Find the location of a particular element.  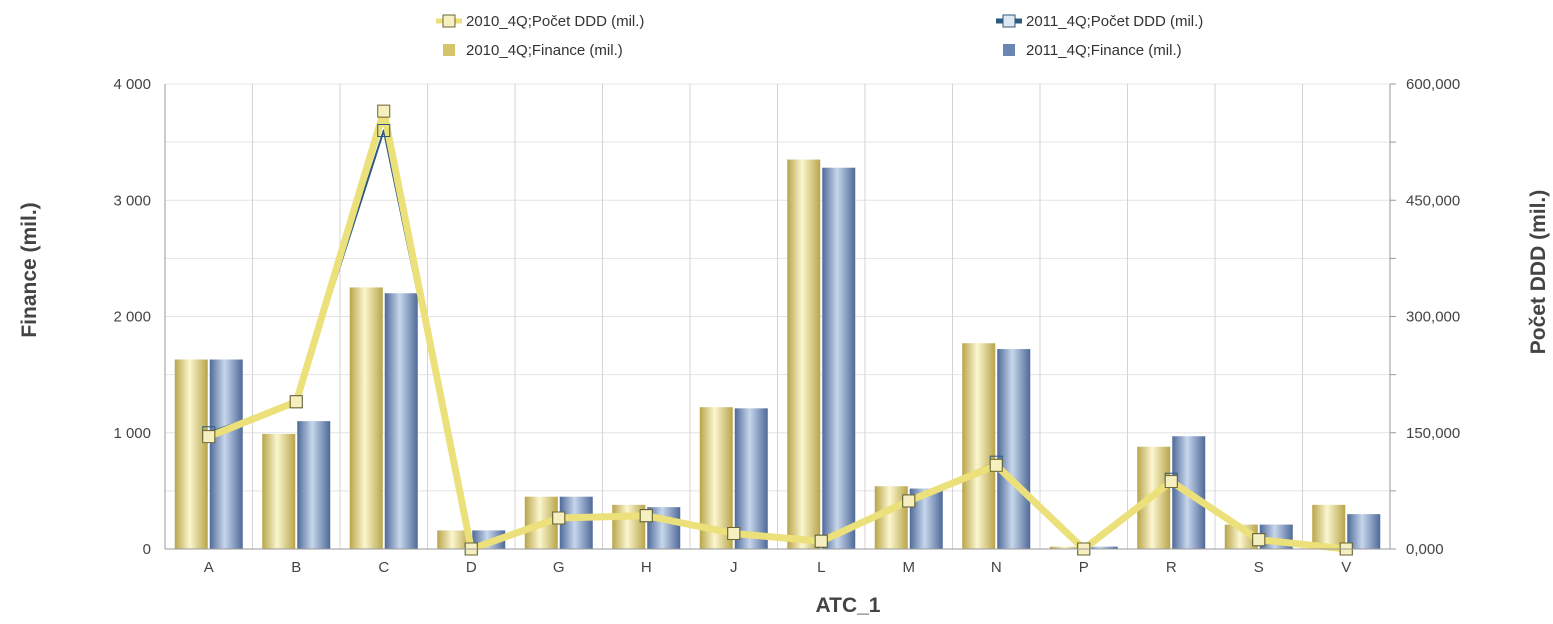

legend-item-2011-finance: 2011_4Q;Finance (mil.) is located at coordinates (1092, 50).